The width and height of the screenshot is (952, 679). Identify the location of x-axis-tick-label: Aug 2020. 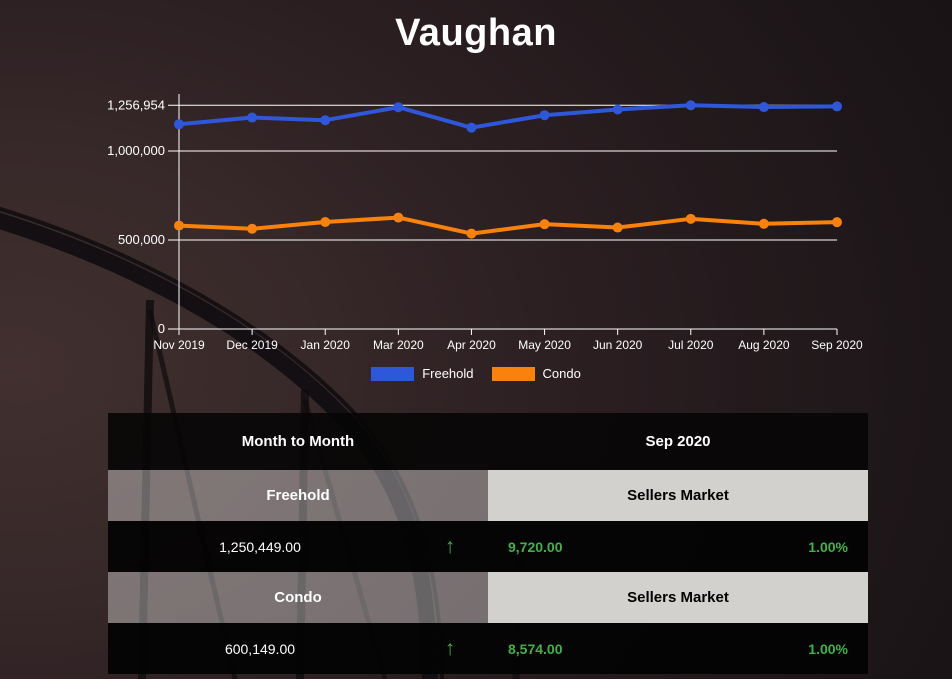
(764, 345).